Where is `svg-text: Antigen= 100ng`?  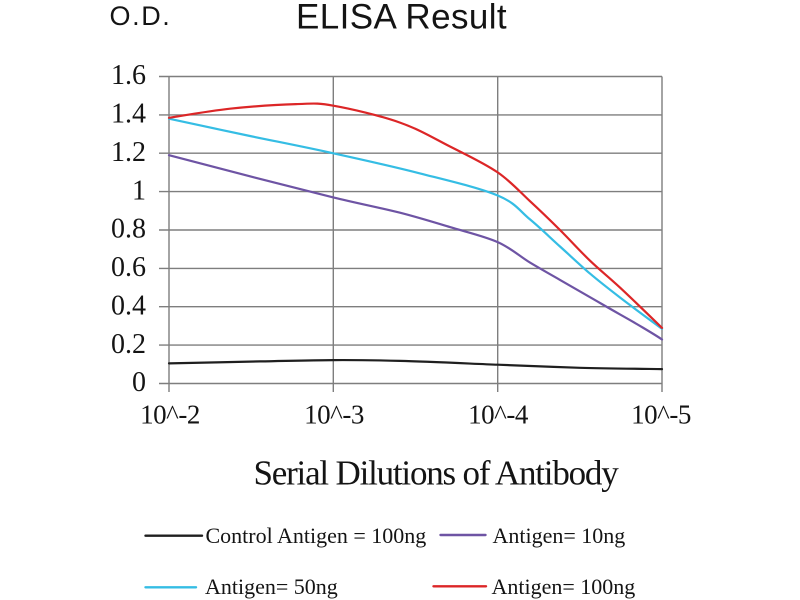 svg-text: Antigen= 100ng is located at coordinates (564, 586).